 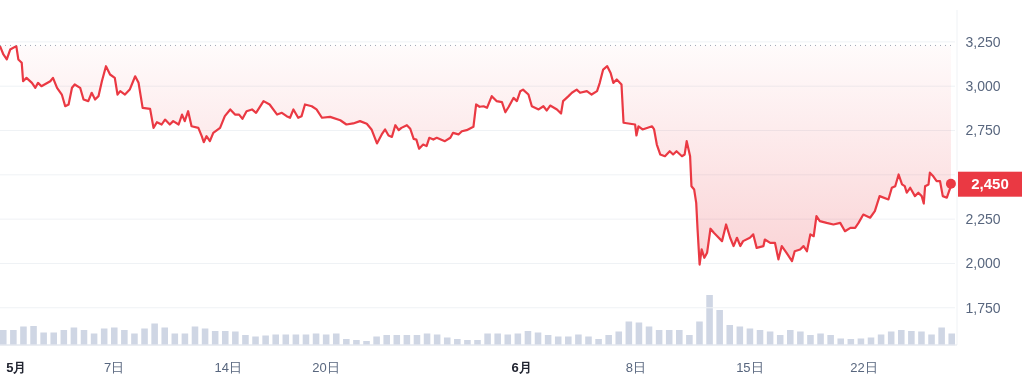 I want to click on x-tick-label: 7日, so click(x=114, y=367).